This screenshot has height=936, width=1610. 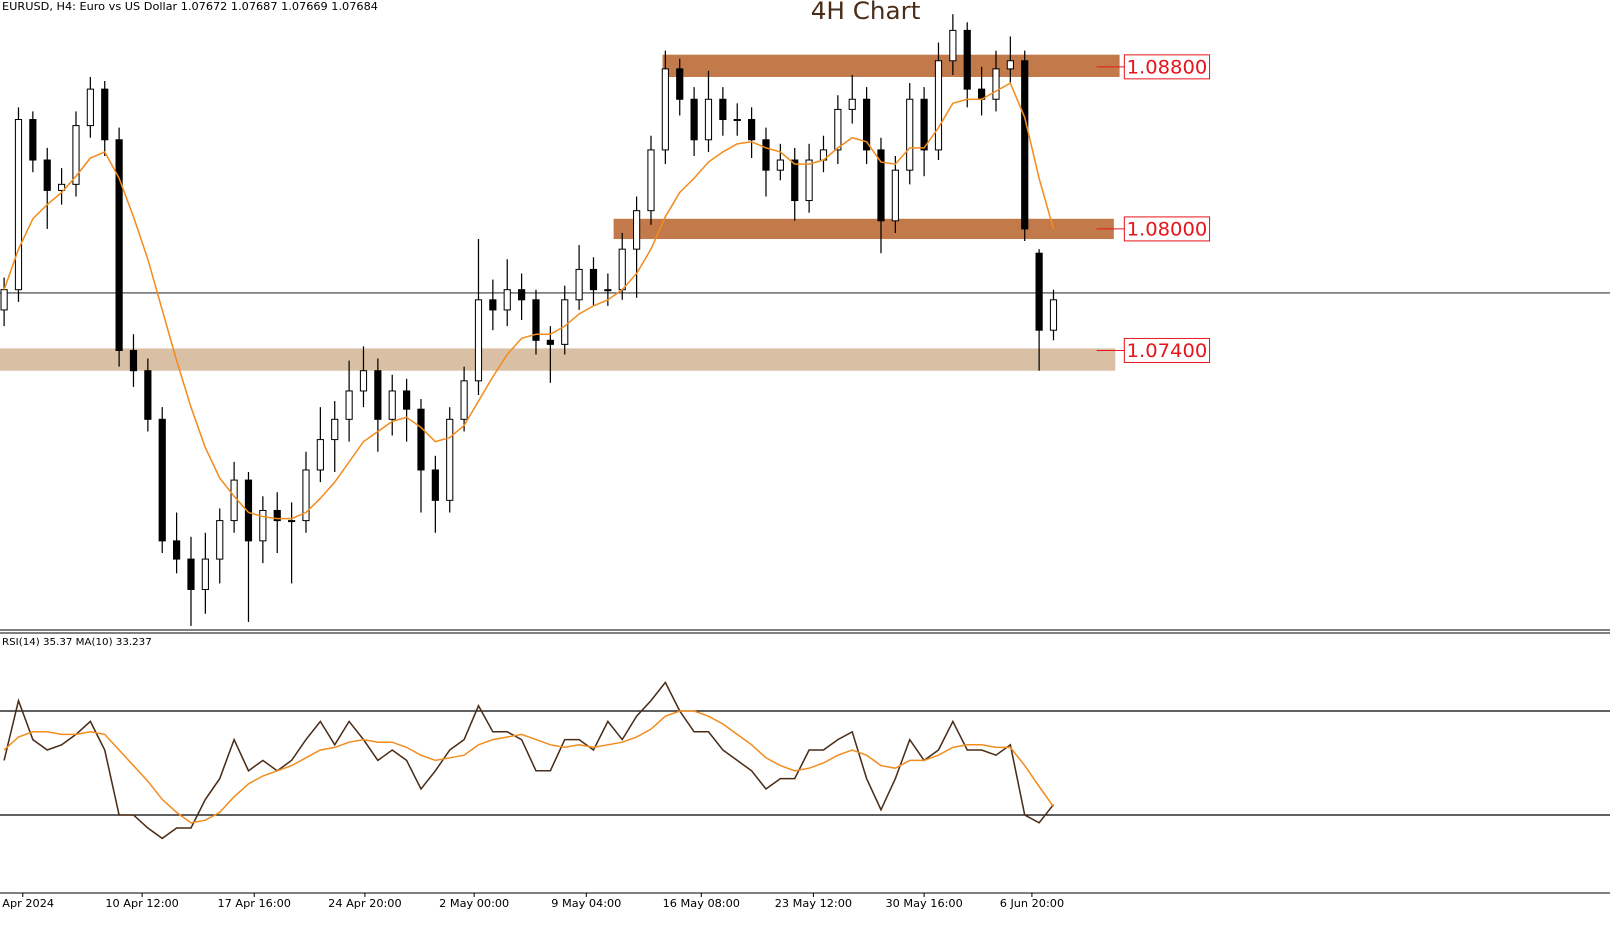 I want to click on x-tick-label: 24 Apr 20:00, so click(x=364, y=903).